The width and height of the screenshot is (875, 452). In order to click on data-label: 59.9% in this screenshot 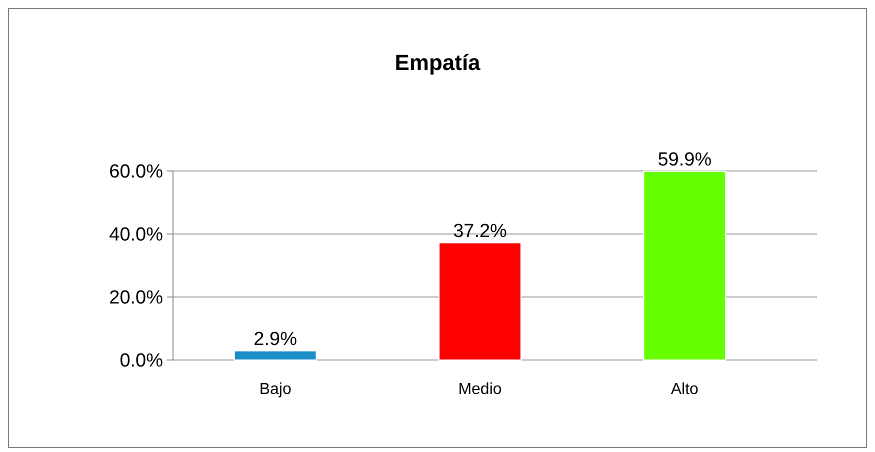, I will do `click(685, 159)`.